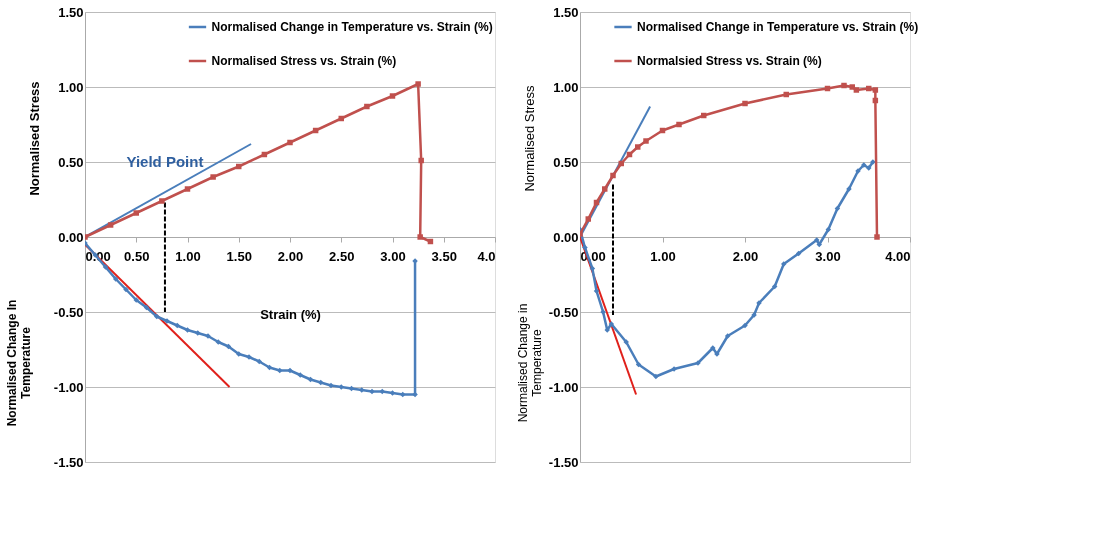 This screenshot has width=1098, height=536. What do you see at coordinates (486, 256) in the screenshot?
I see `x-tick-label: 4.0` at bounding box center [486, 256].